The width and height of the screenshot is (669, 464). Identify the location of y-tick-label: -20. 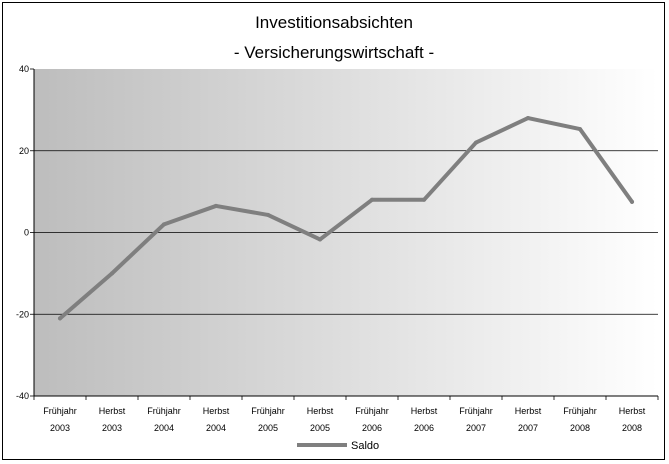
(22, 314).